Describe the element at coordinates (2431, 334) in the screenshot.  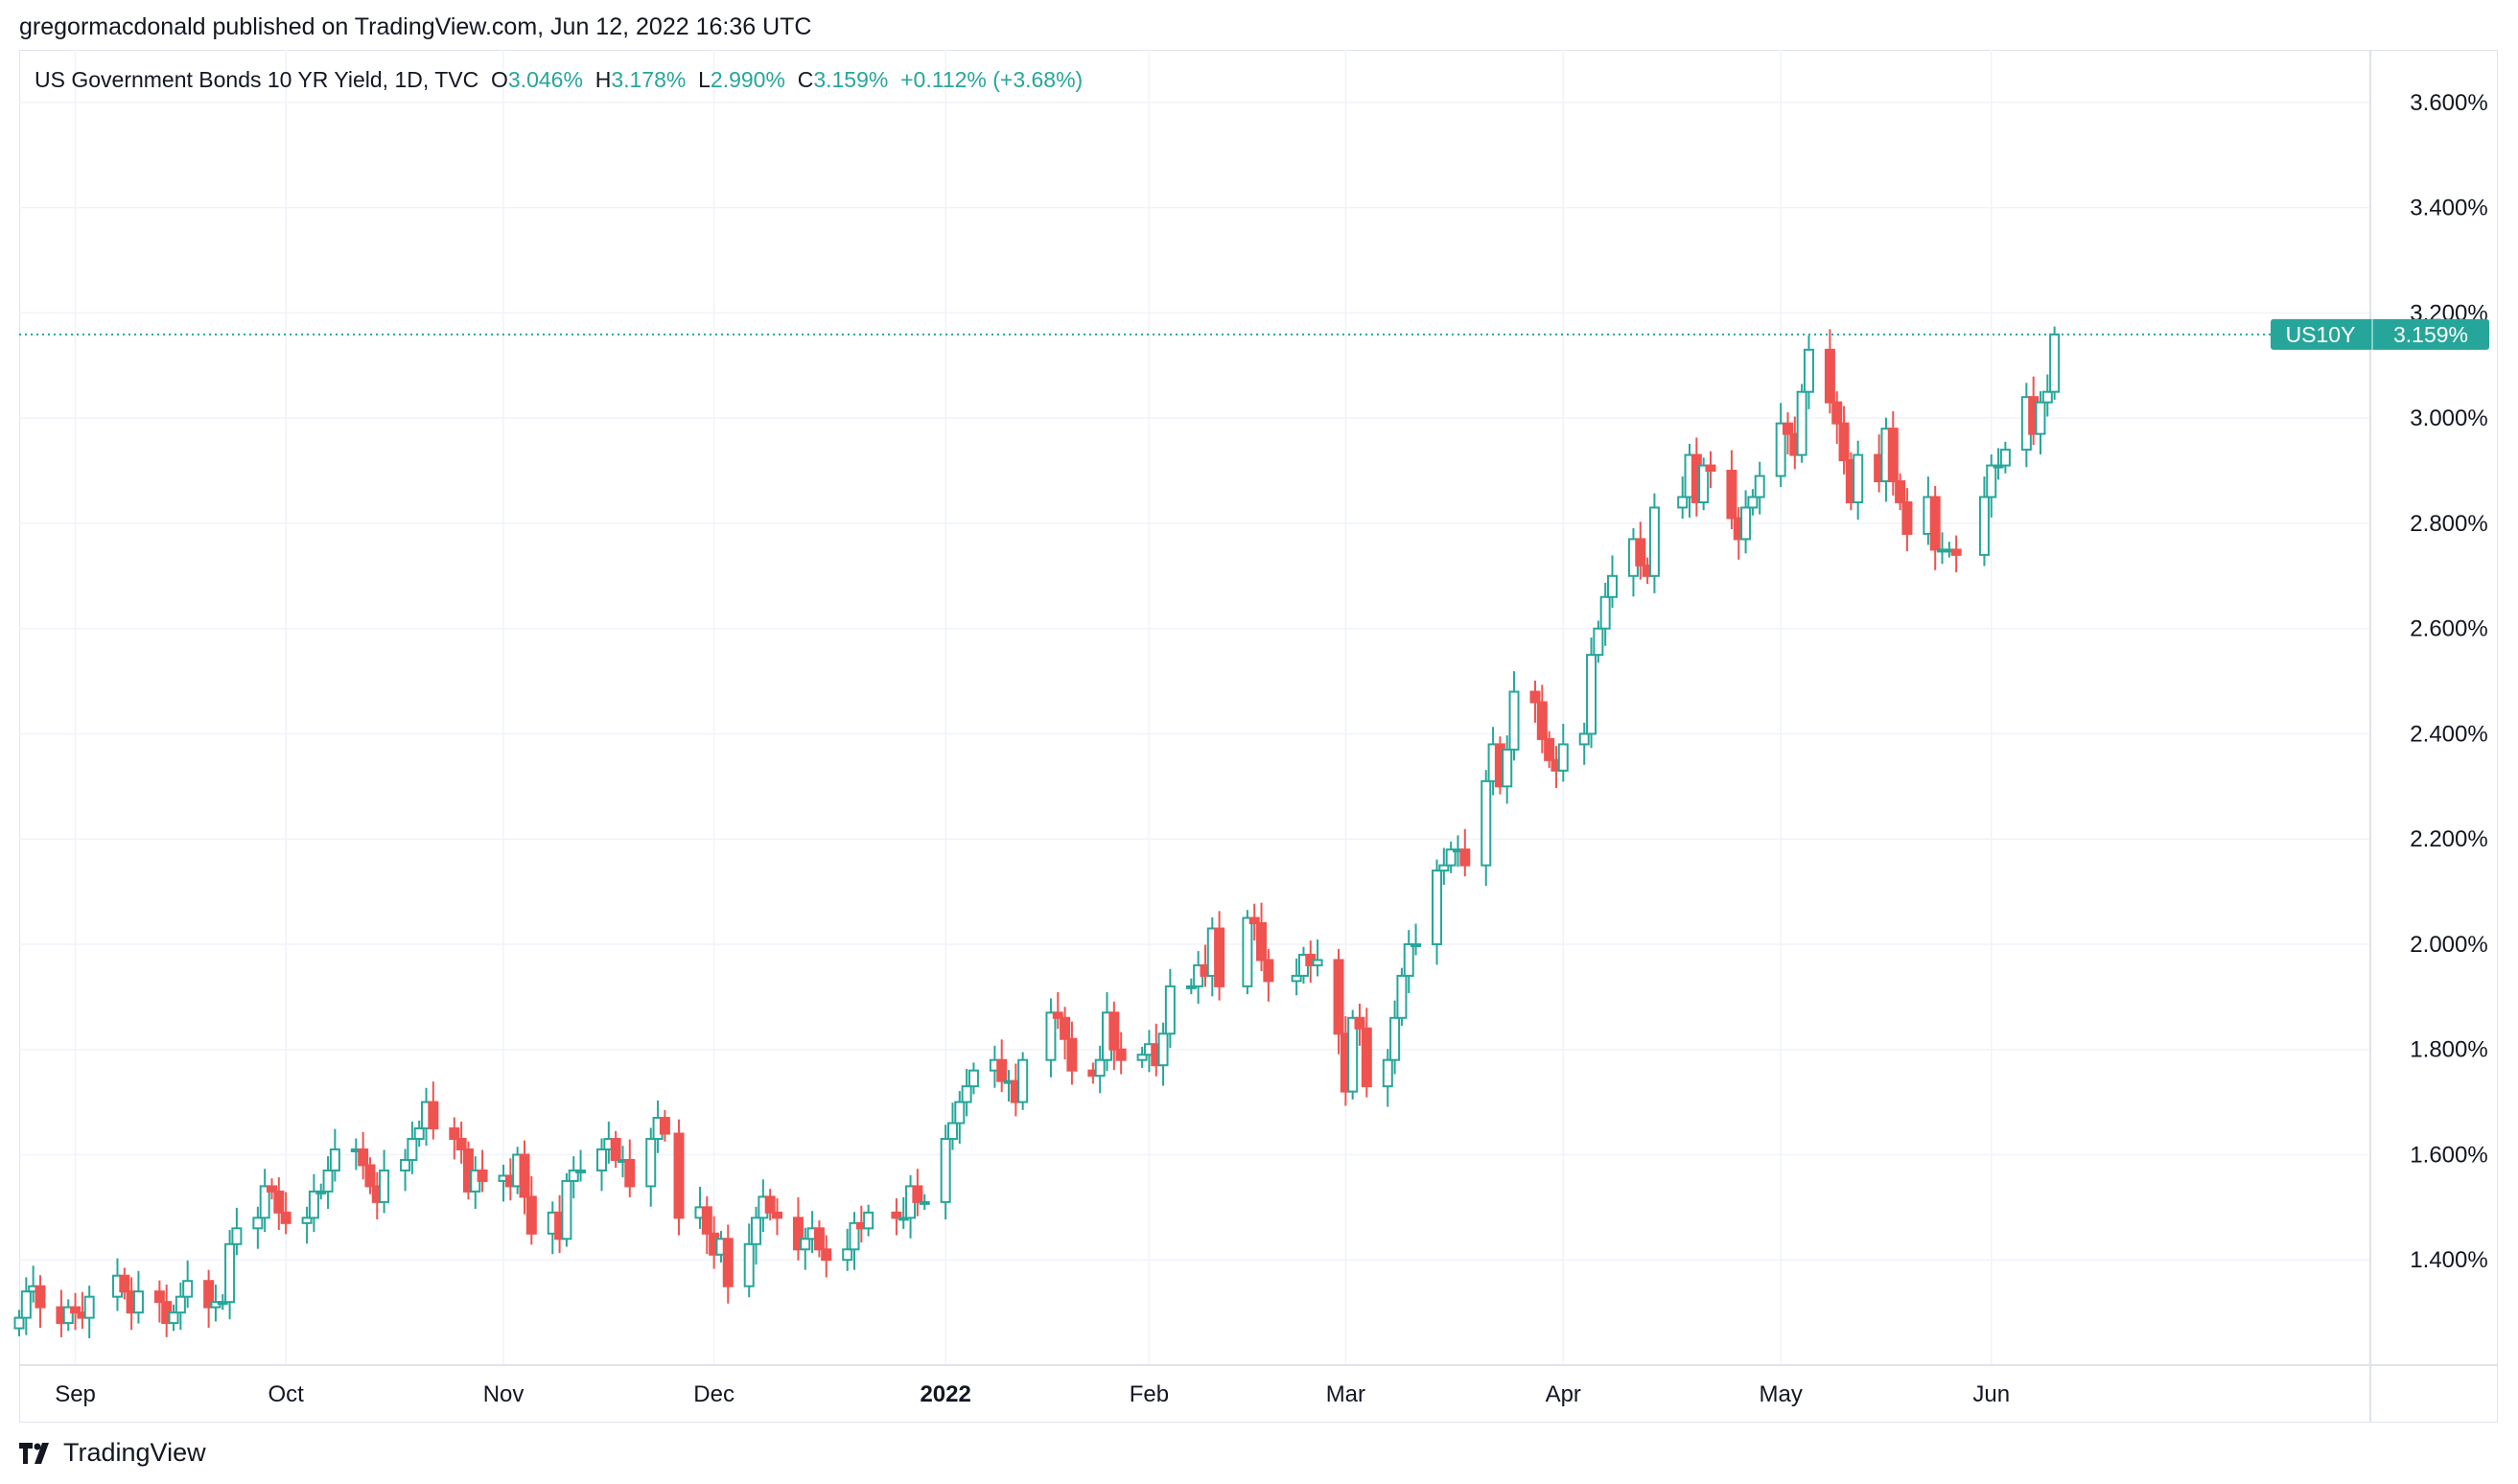
I see `price-badge-value: 3.159%` at that location.